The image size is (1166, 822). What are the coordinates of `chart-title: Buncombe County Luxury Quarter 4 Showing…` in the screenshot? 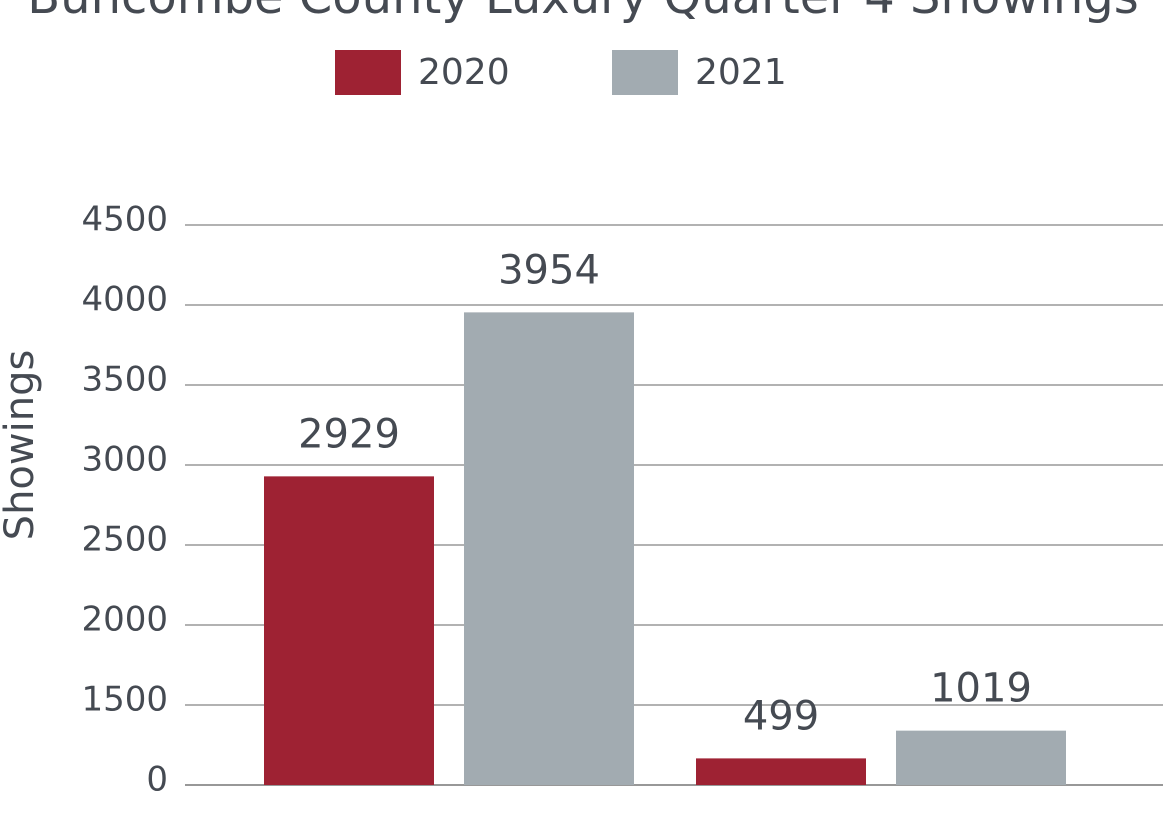 It's located at (583, 12).